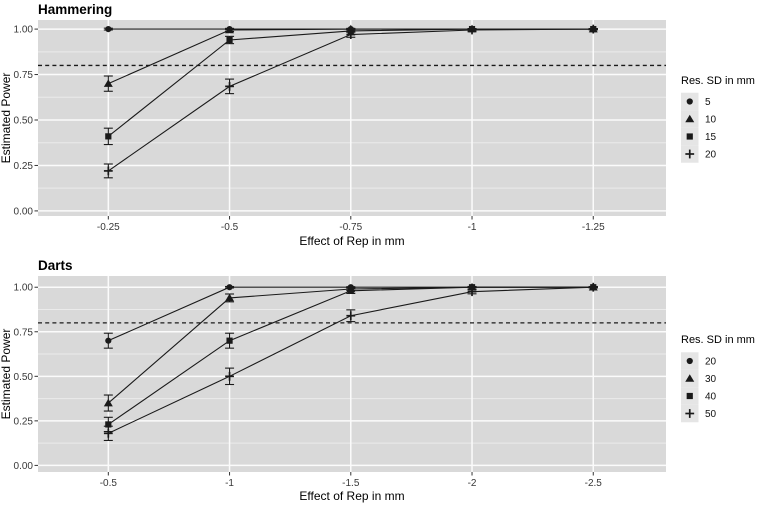 This screenshot has height=507, width=762. What do you see at coordinates (594, 483) in the screenshot?
I see `x-tick-label: -2.5` at bounding box center [594, 483].